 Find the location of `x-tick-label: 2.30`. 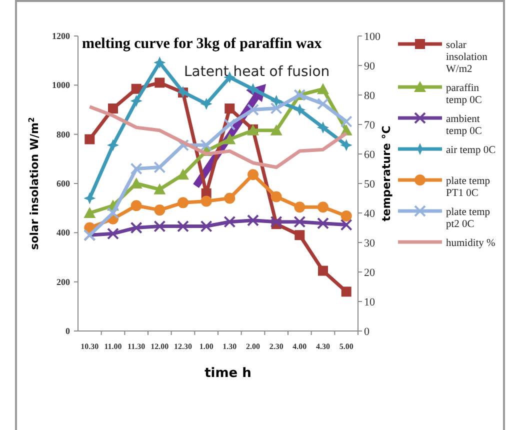

x-tick-label: 2.30 is located at coordinates (276, 346).